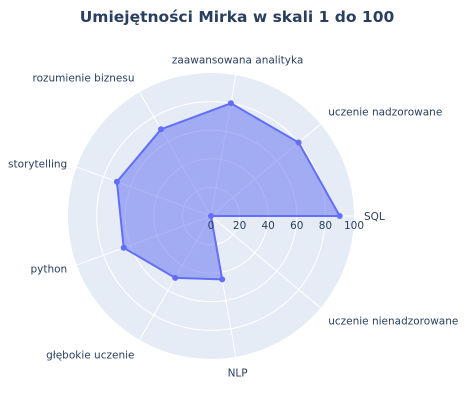  I want to click on radial-axis-ticks: 0 20 40 60 80 100, so click(286, 226).